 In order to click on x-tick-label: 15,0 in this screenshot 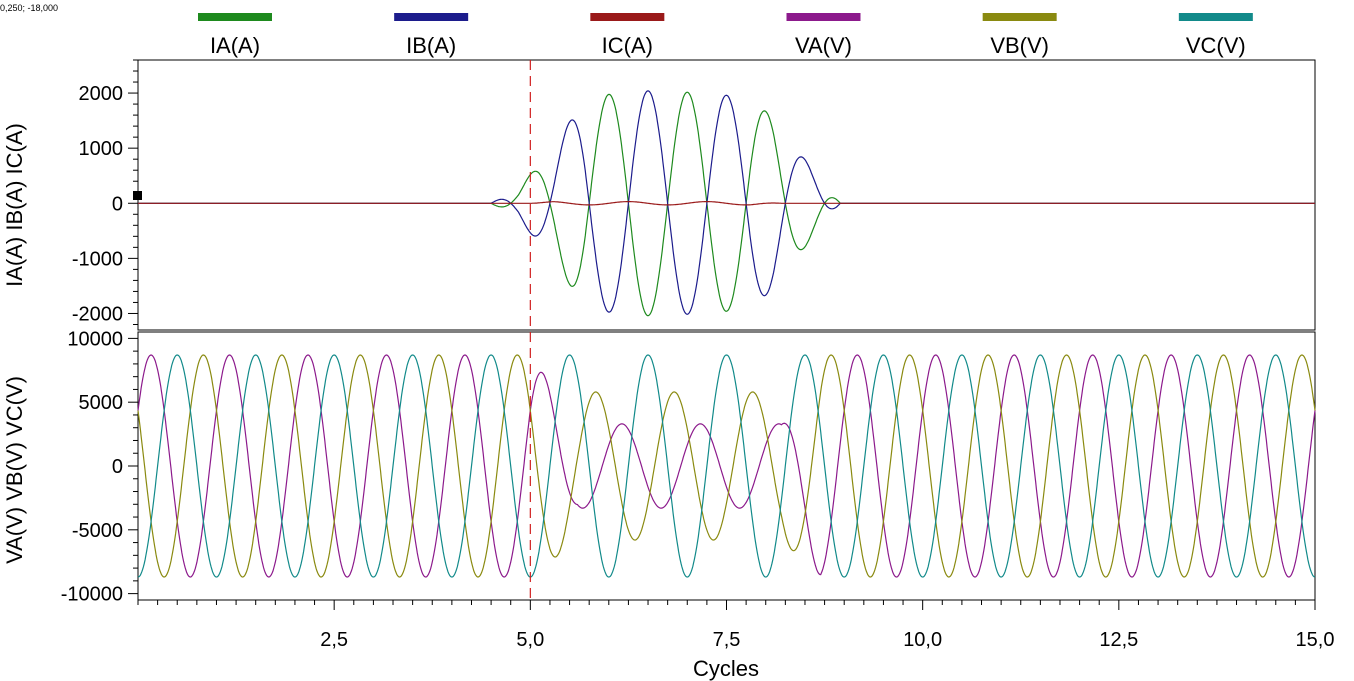, I will do `click(1315, 640)`.